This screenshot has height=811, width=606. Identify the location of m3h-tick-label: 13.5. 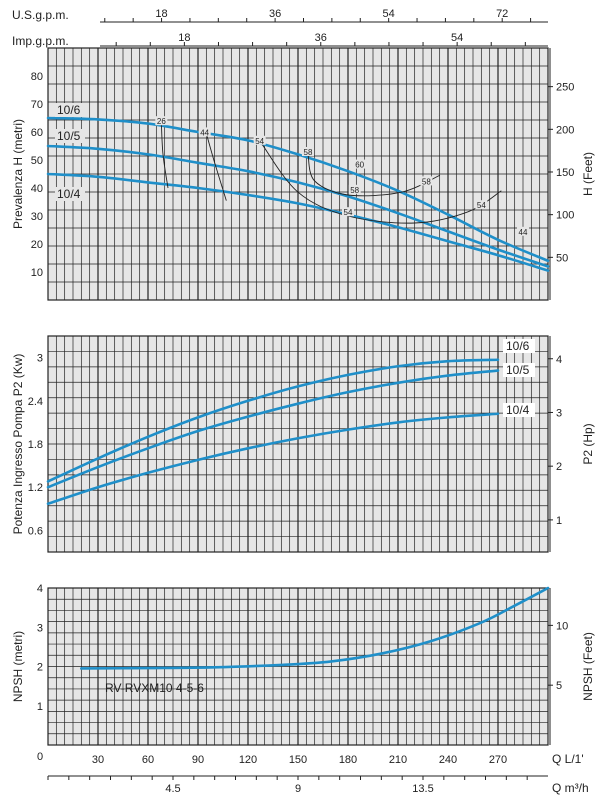
(422, 789).